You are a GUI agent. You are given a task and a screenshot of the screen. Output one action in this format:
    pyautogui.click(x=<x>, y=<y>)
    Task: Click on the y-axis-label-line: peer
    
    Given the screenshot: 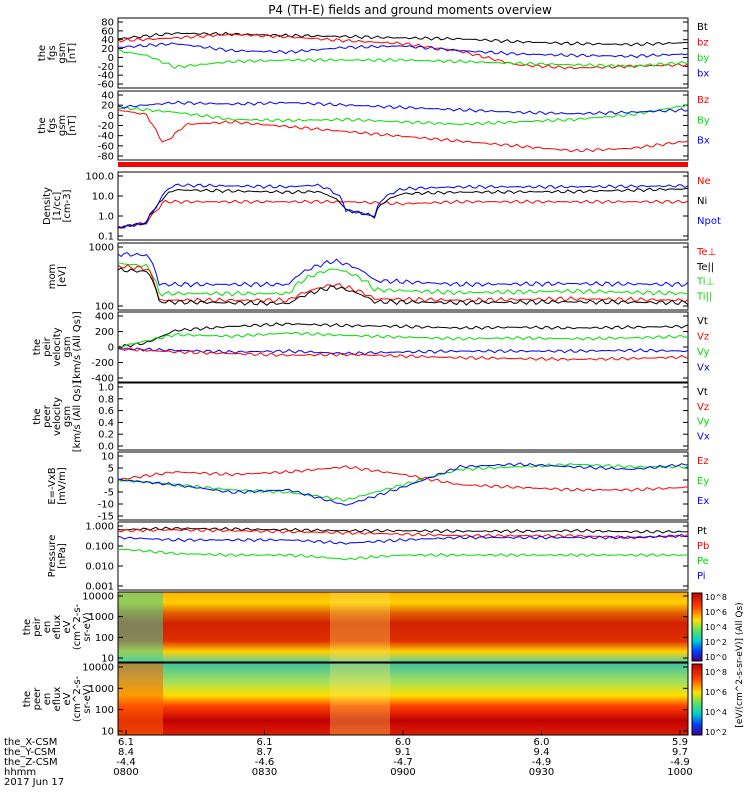 What is the action you would take?
    pyautogui.click(x=47, y=416)
    